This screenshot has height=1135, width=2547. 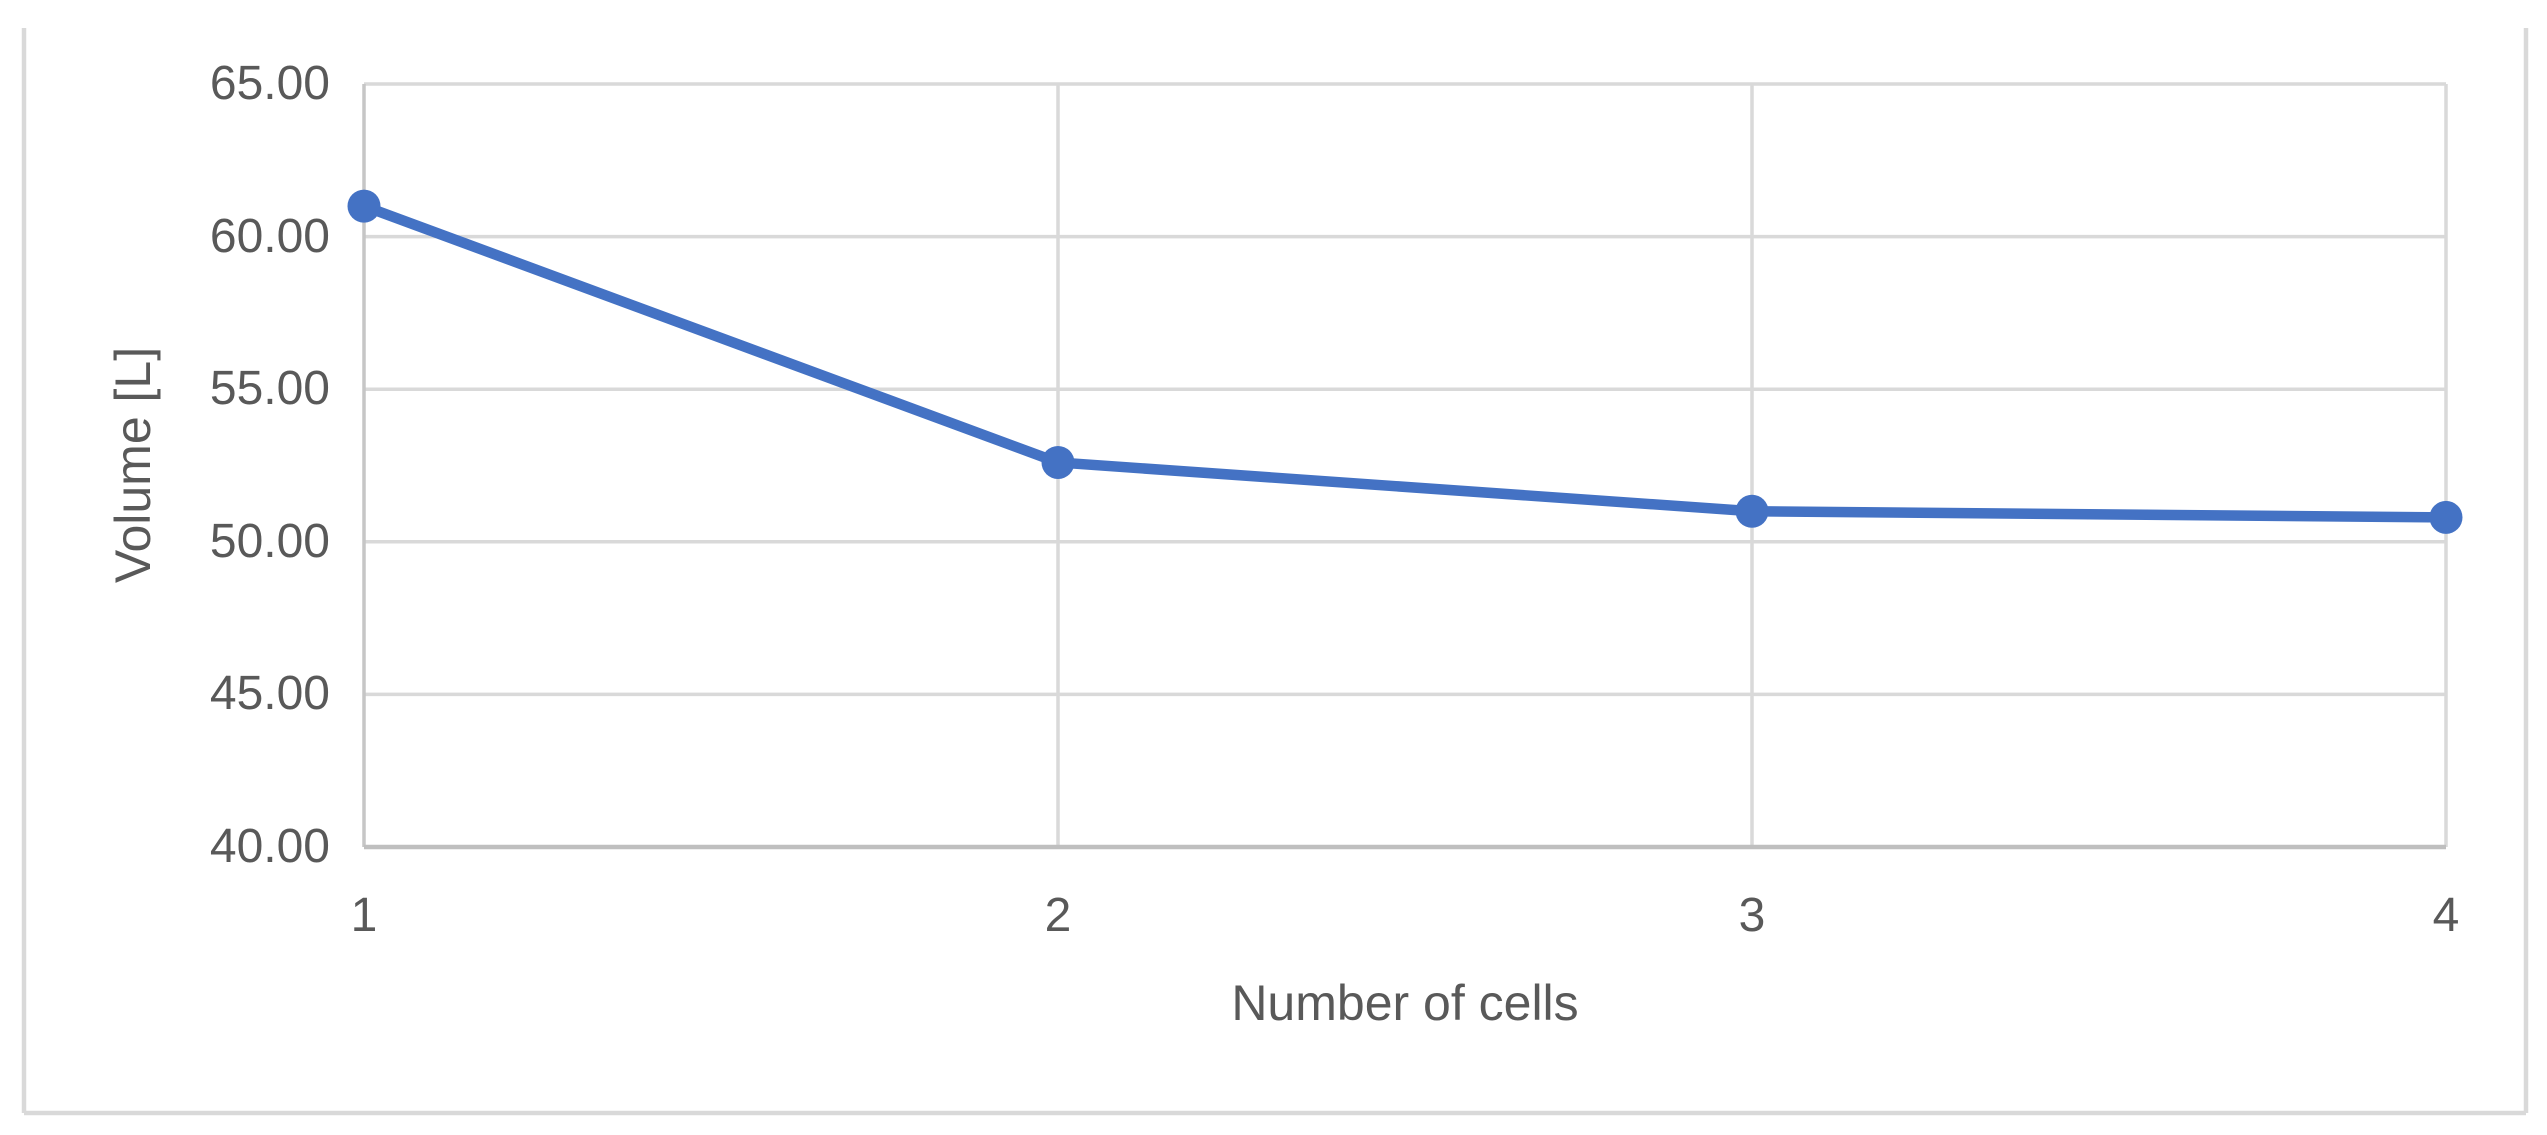 I want to click on y-axis-title: Volume [L], so click(x=133, y=465).